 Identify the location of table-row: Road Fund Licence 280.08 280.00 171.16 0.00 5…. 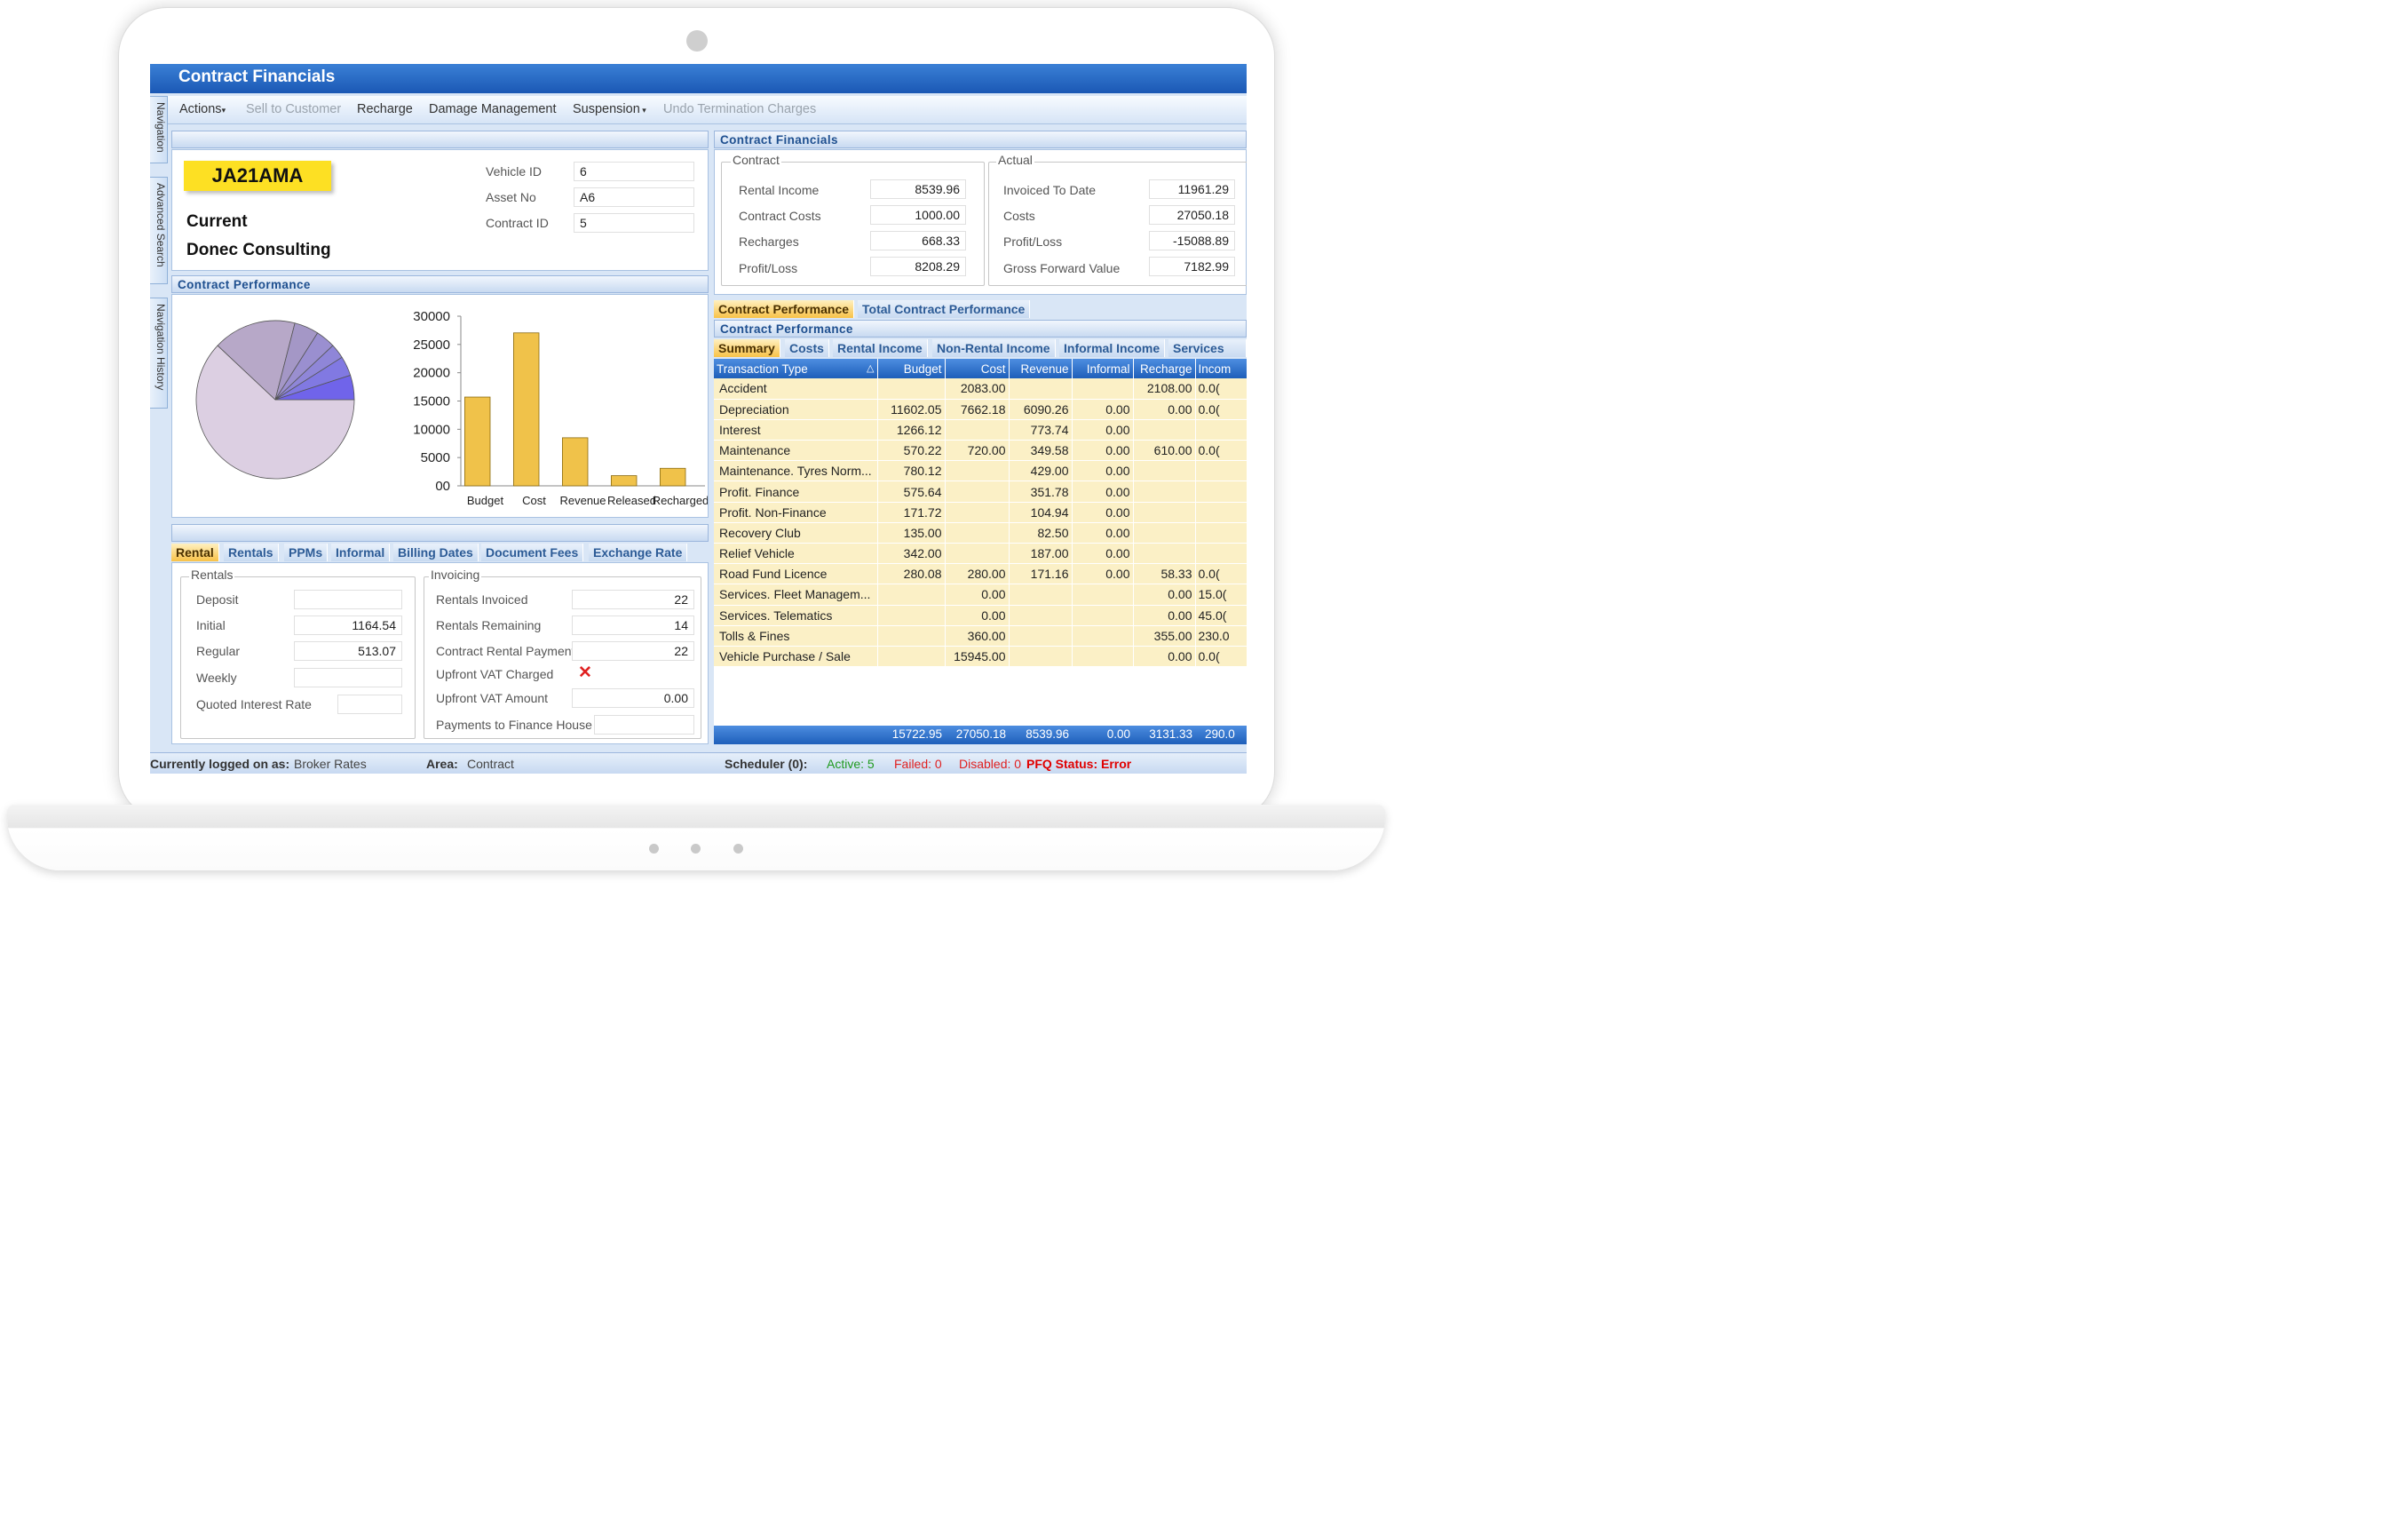
(980, 574).